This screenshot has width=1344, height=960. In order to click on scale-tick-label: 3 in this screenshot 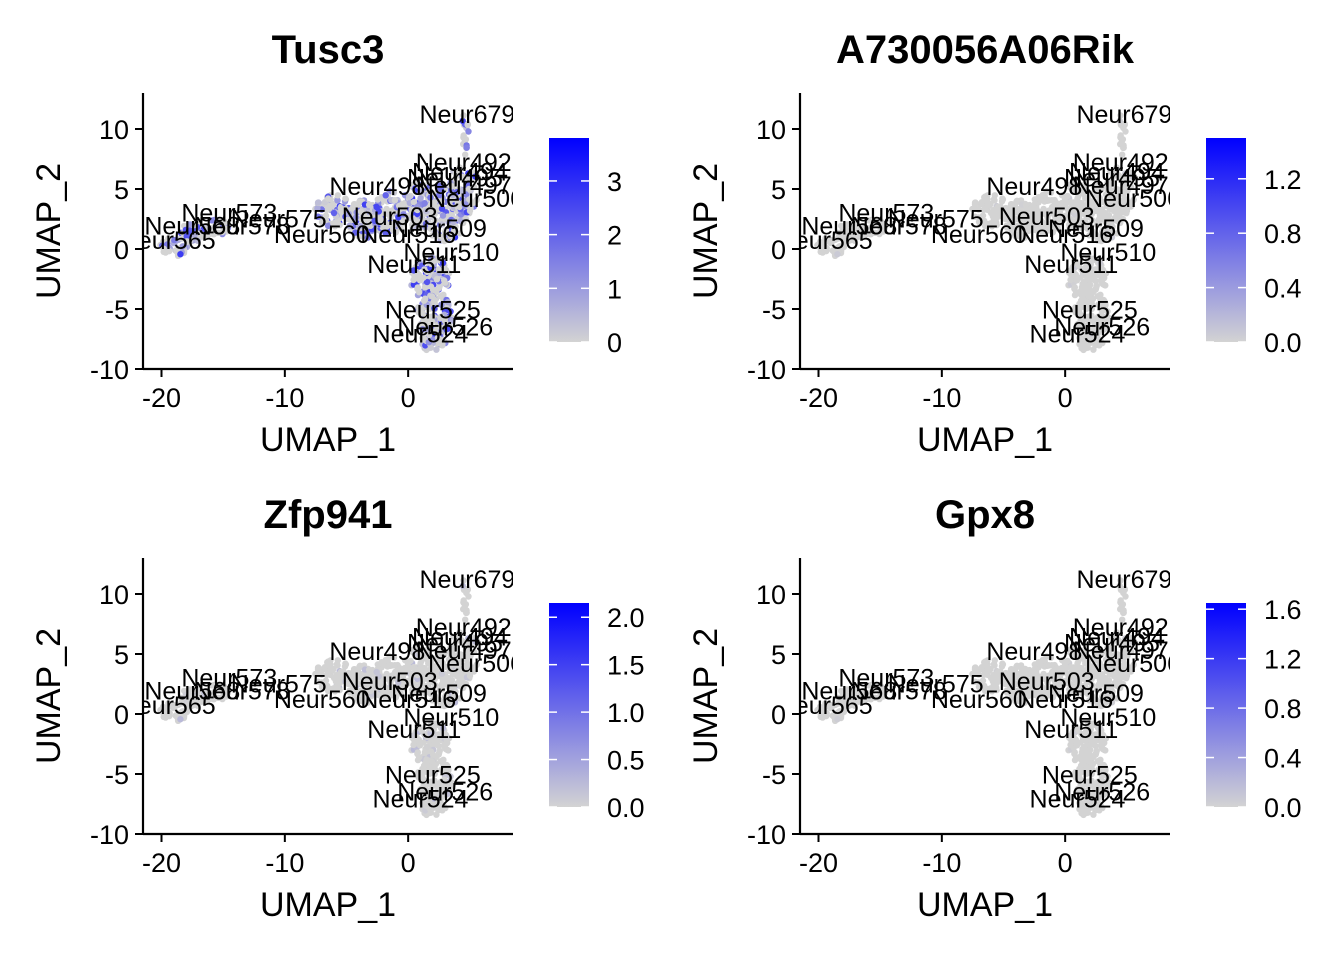, I will do `click(614, 182)`.